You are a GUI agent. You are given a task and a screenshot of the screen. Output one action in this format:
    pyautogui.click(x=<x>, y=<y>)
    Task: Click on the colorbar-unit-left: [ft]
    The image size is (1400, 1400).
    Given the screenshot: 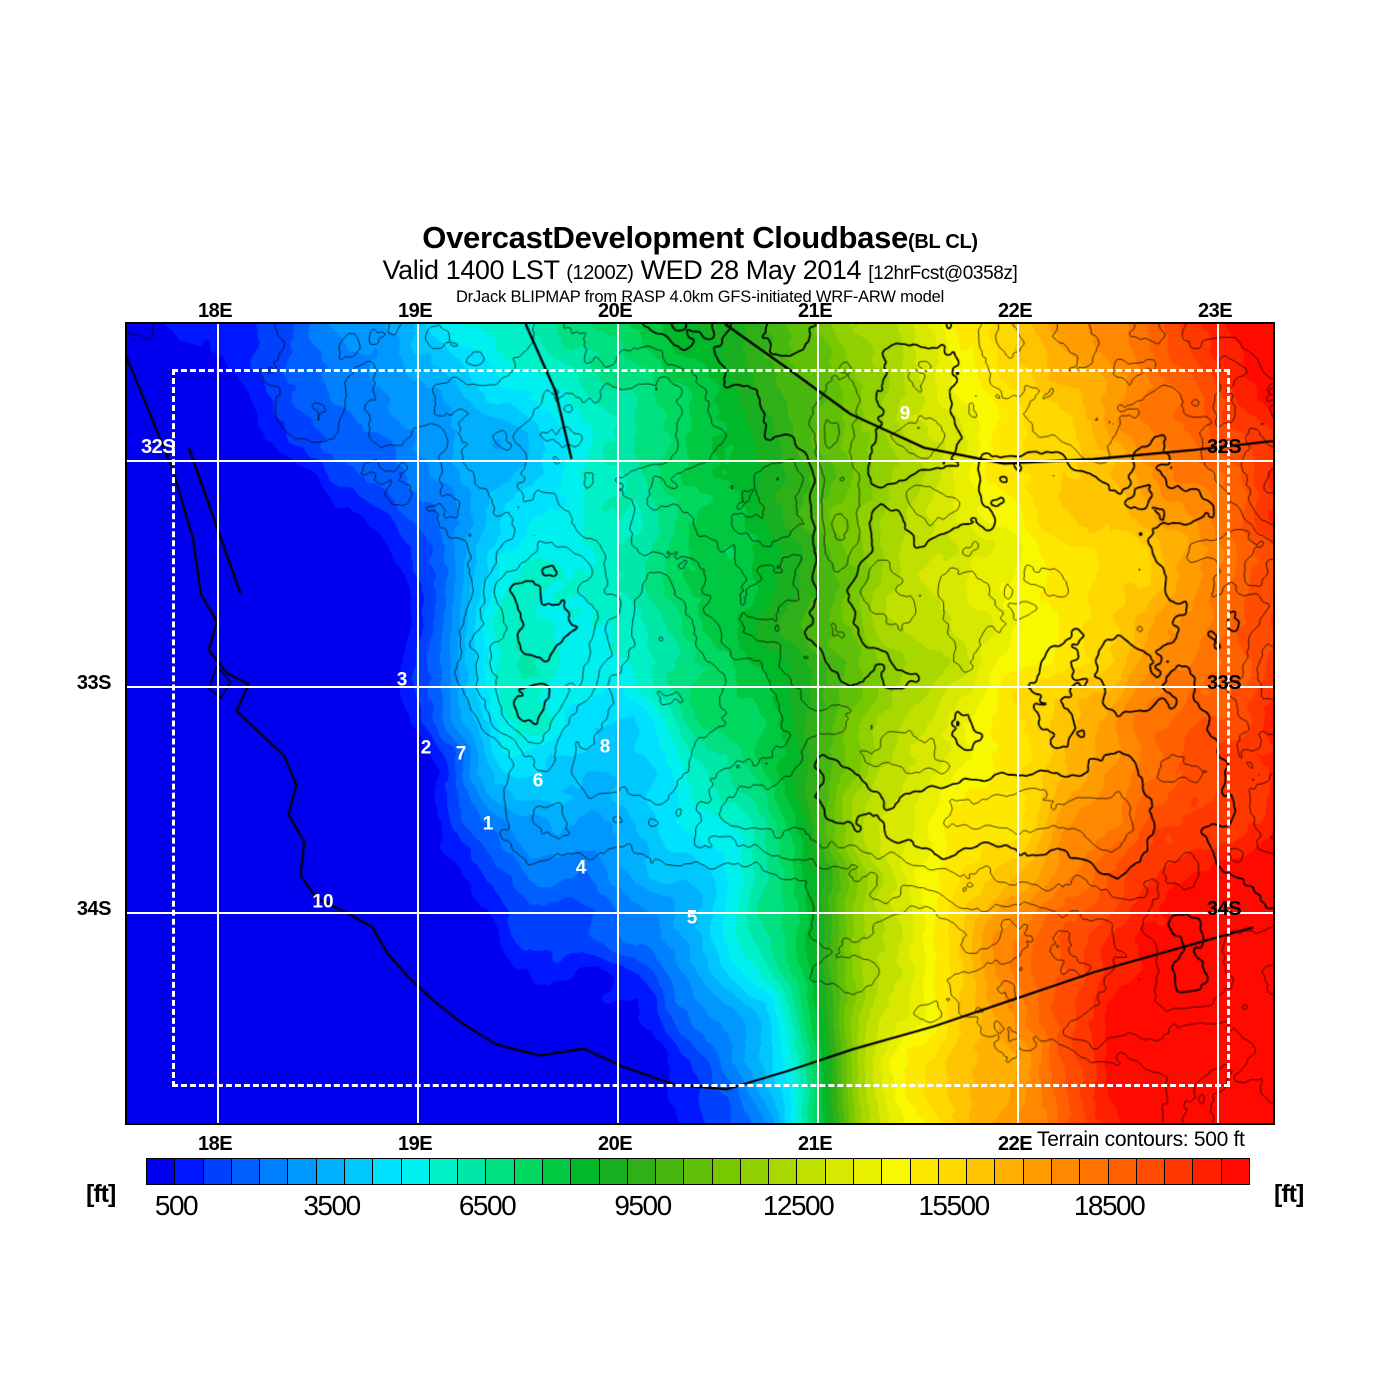 What is the action you would take?
    pyautogui.click(x=101, y=1194)
    